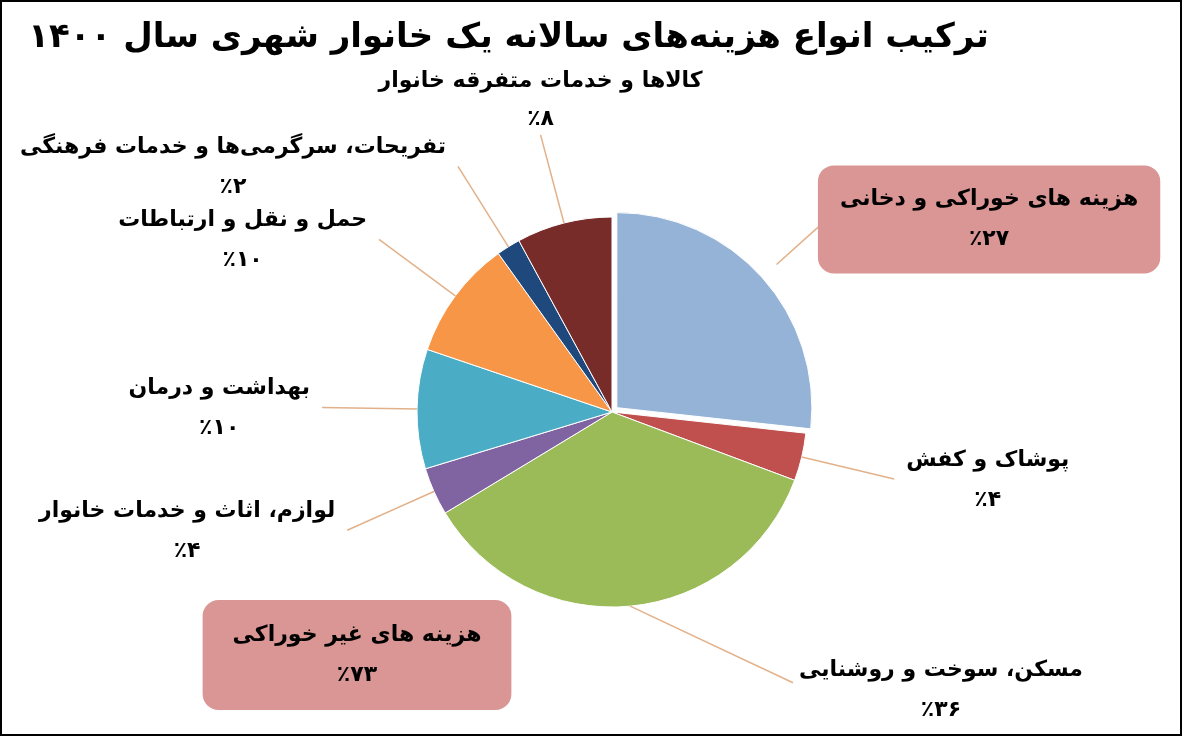 Image resolution: width=1182 pixels, height=736 pixels. Describe the element at coordinates (941, 709) in the screenshot. I see `data-label: ٪۳۶` at that location.